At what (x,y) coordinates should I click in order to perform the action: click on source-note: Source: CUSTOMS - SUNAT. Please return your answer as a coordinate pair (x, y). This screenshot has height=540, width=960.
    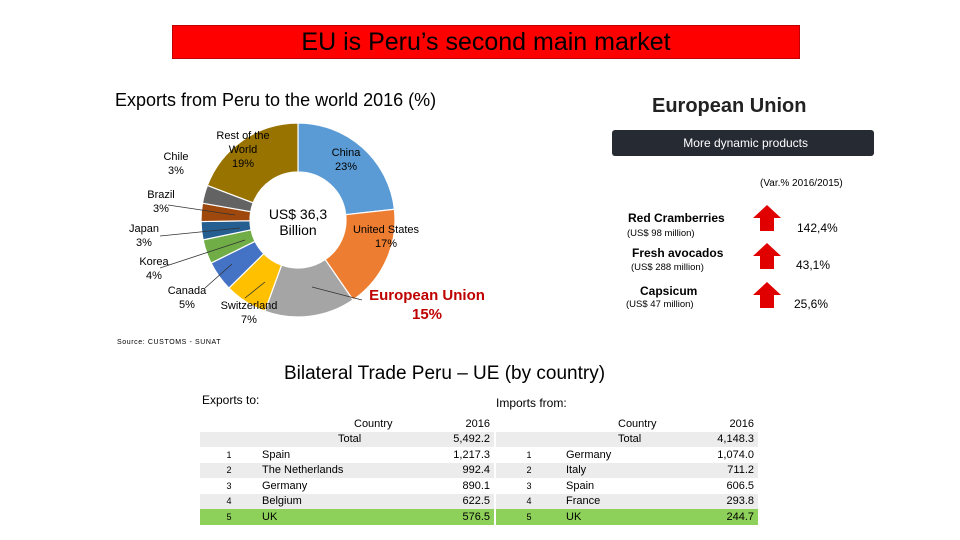
    Looking at the image, I should click on (169, 342).